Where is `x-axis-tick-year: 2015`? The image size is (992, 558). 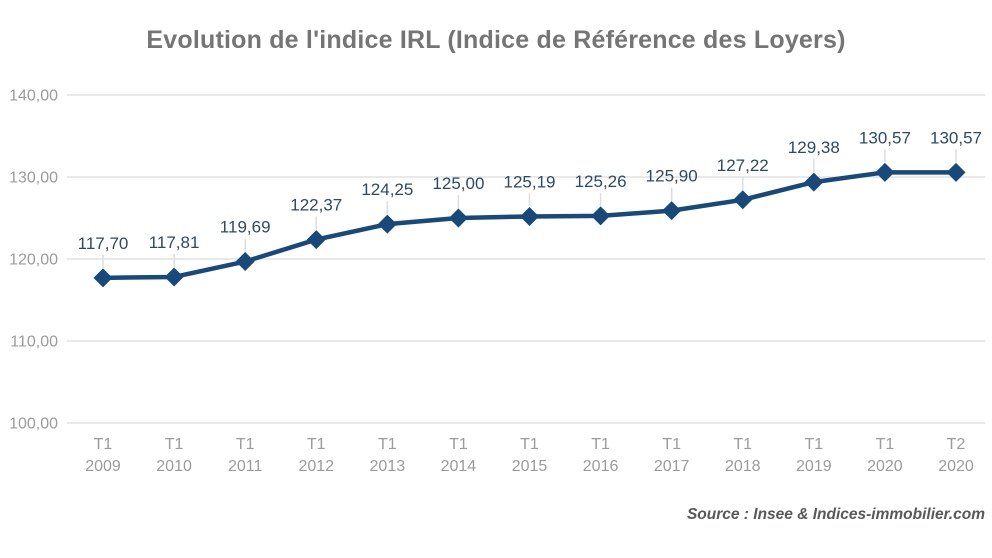
x-axis-tick-year: 2015 is located at coordinates (530, 466).